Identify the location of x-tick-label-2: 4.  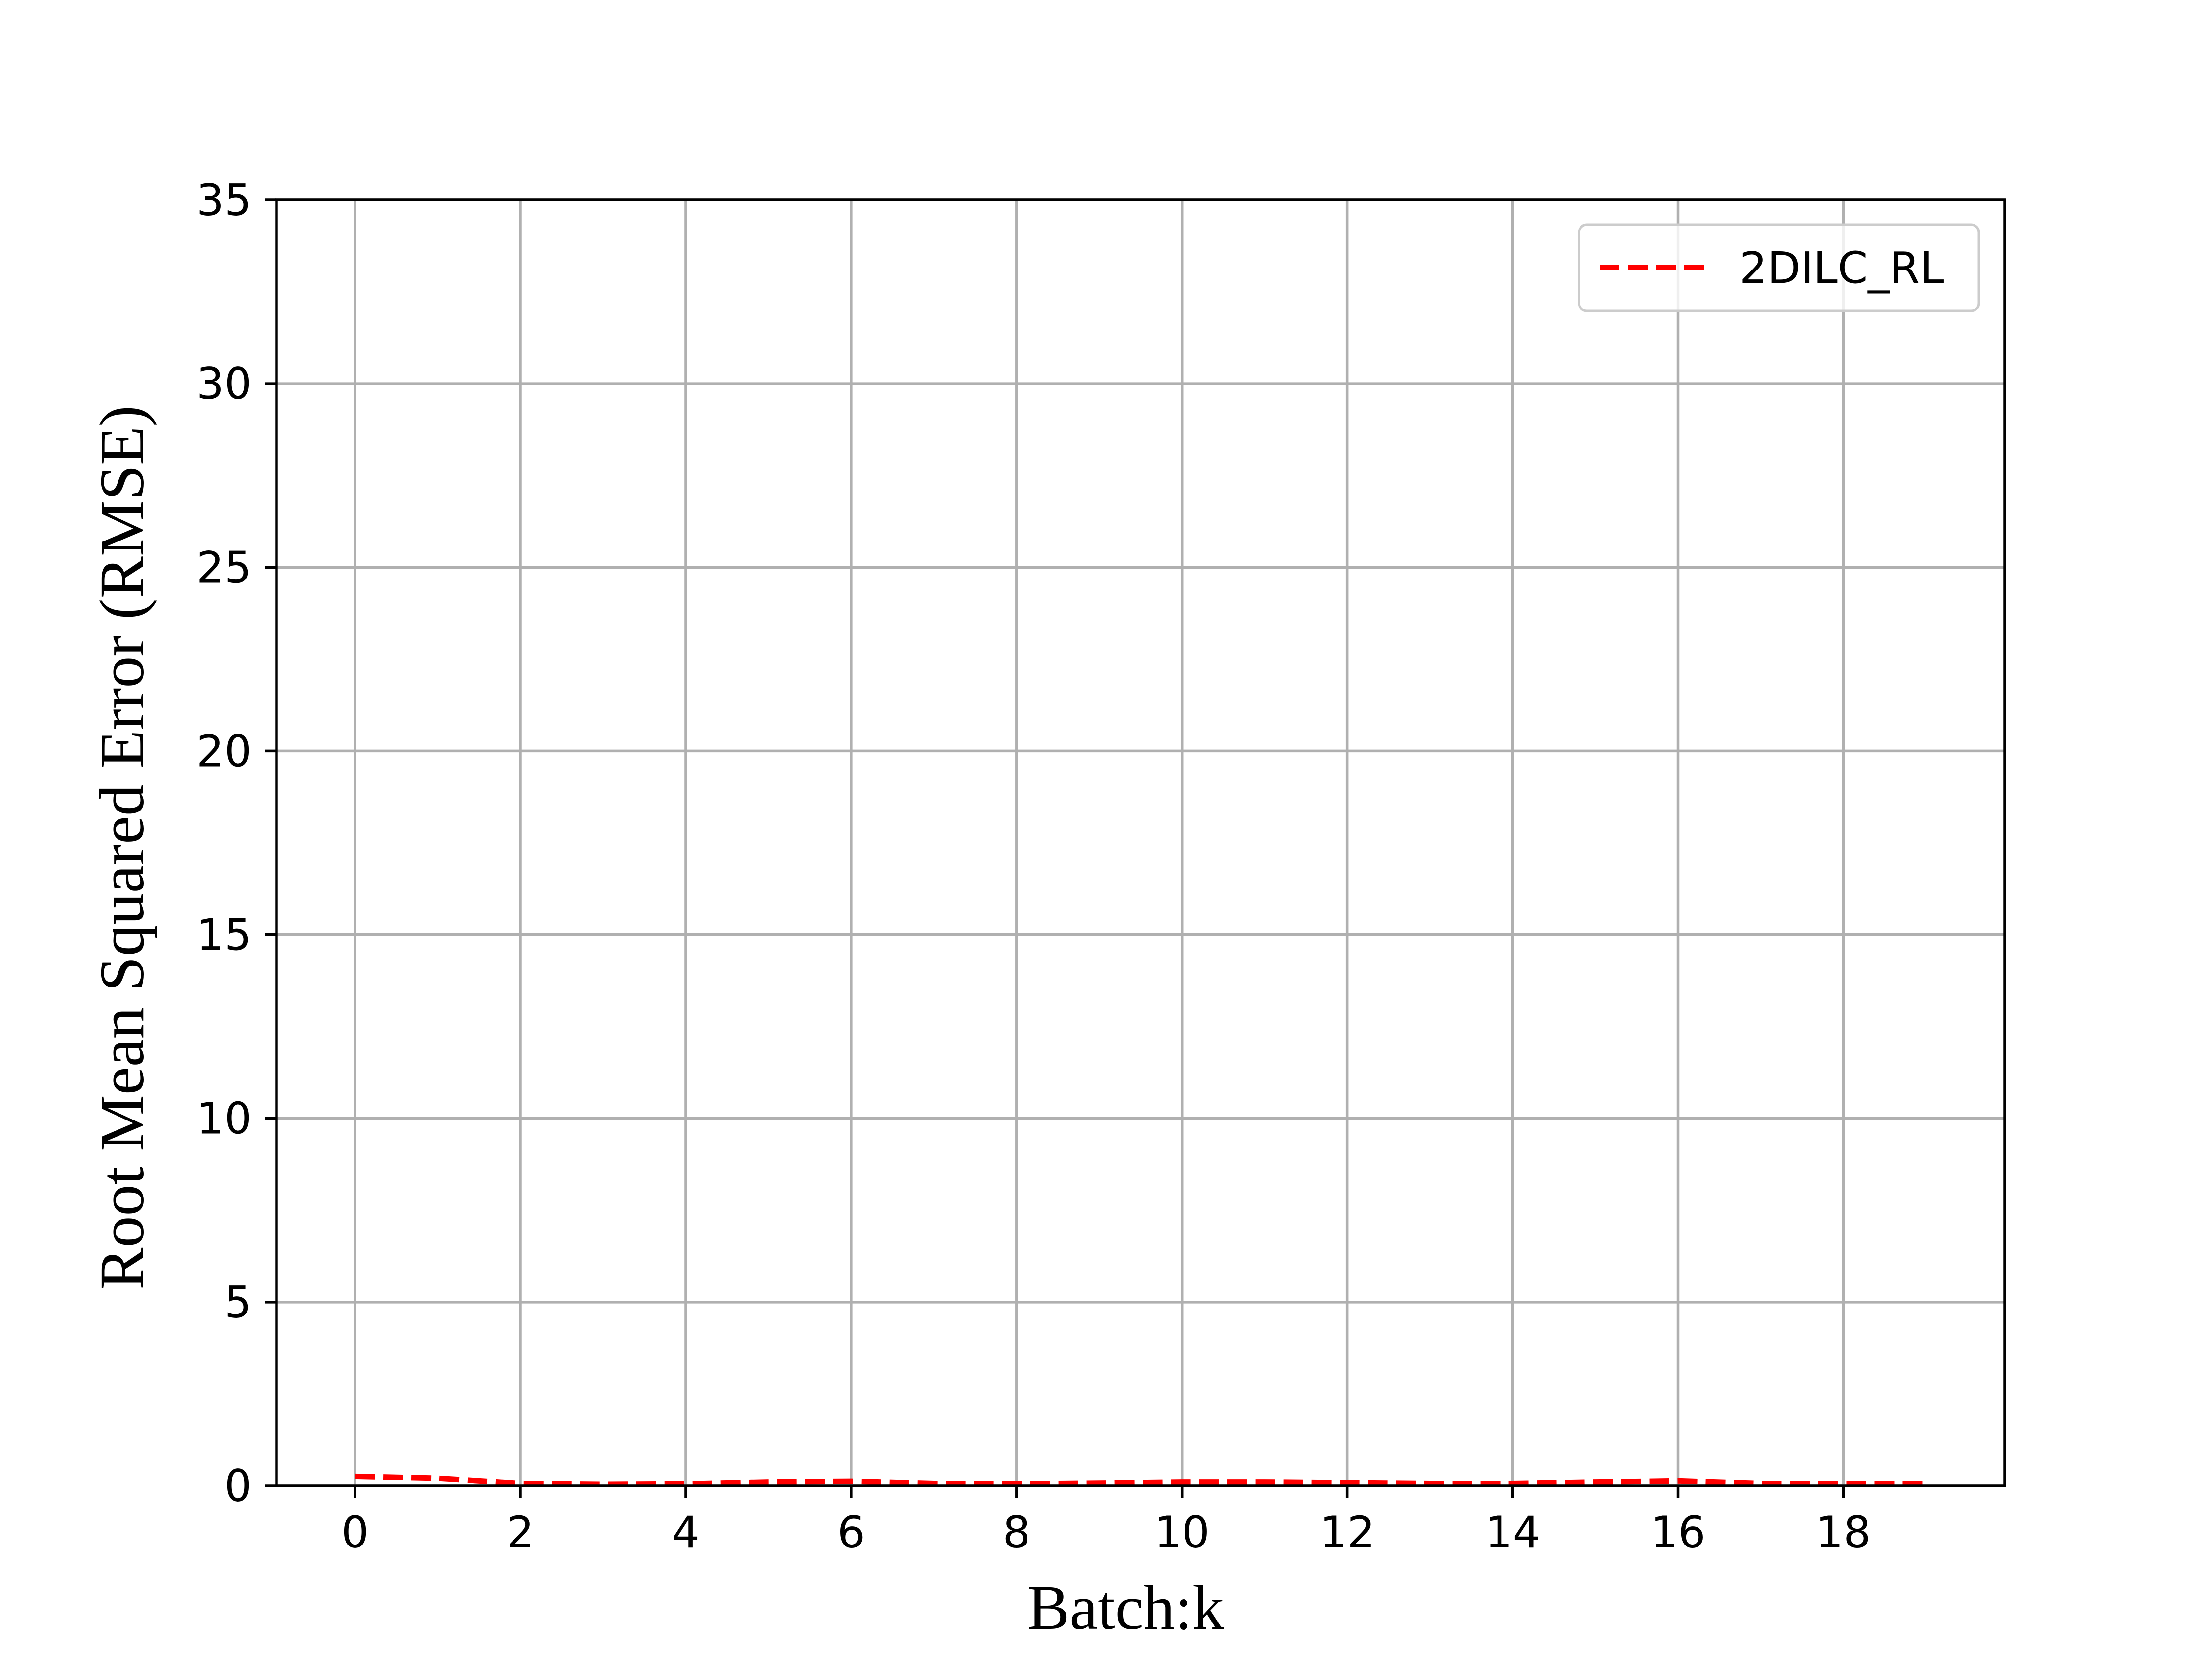
(686, 1532).